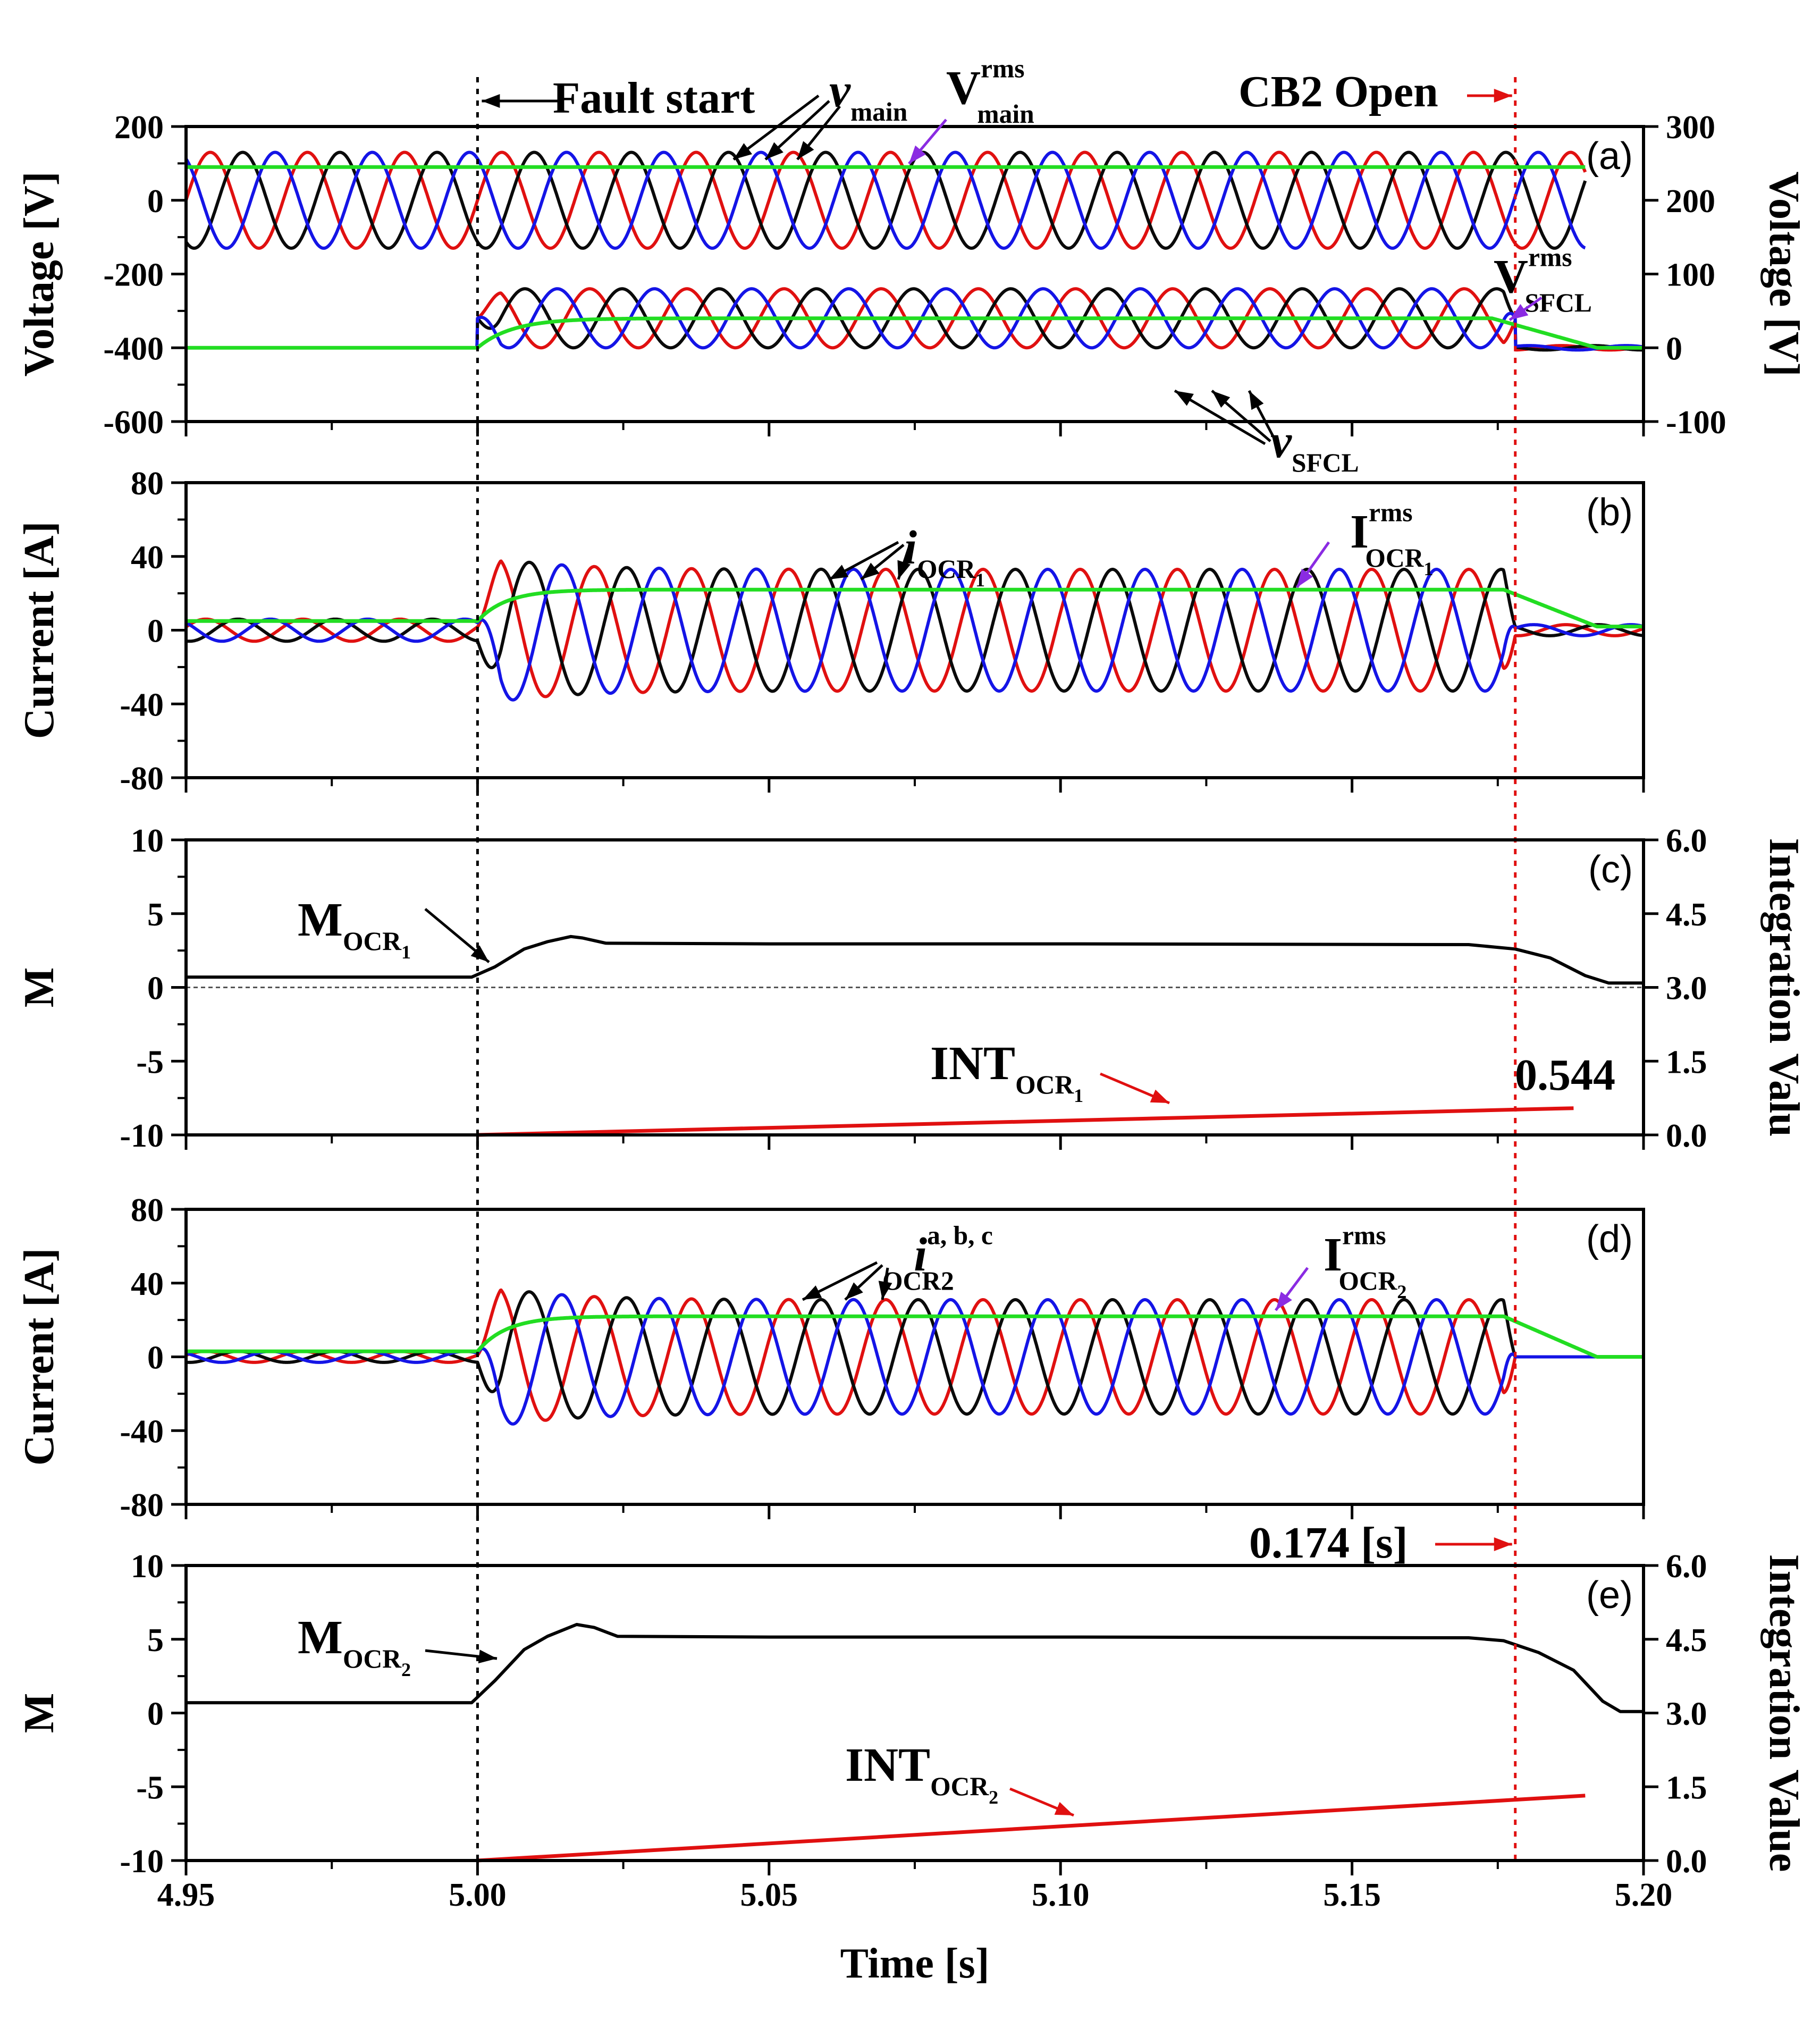 This screenshot has height=2020, width=1820. Describe the element at coordinates (142, 779) in the screenshot. I see `y-tick-label-b-4: -80` at that location.